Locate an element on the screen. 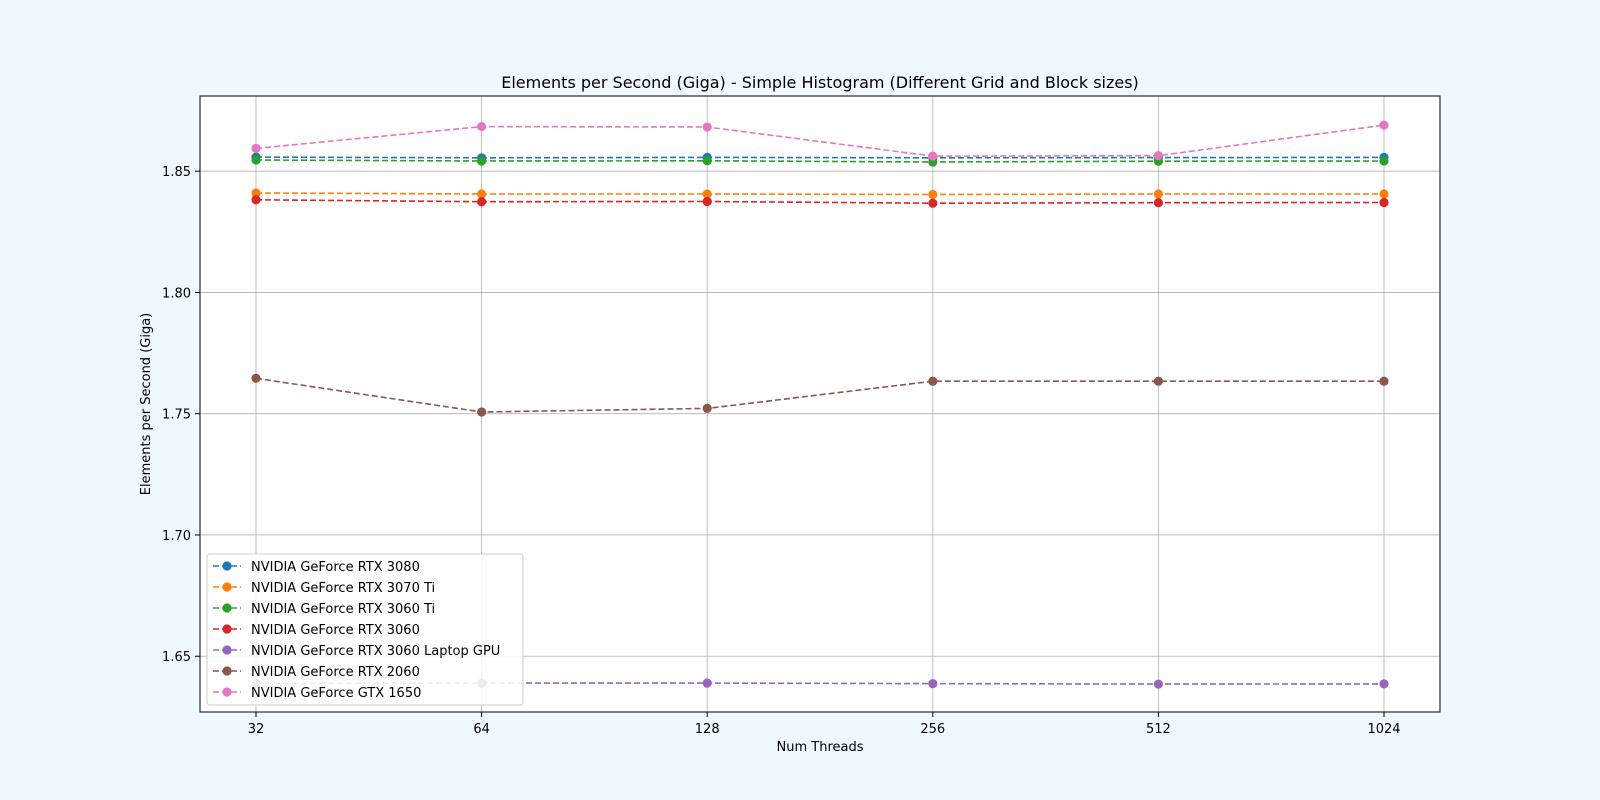 This screenshot has height=800, width=1600. x-axis-label: Num Threads is located at coordinates (820, 747).